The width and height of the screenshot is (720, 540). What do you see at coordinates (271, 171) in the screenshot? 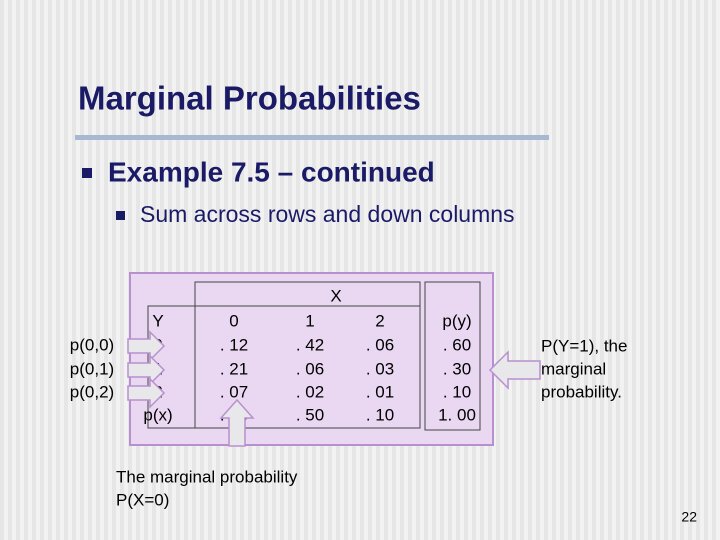
I see `bullet: Example 7.5 – continued` at bounding box center [271, 171].